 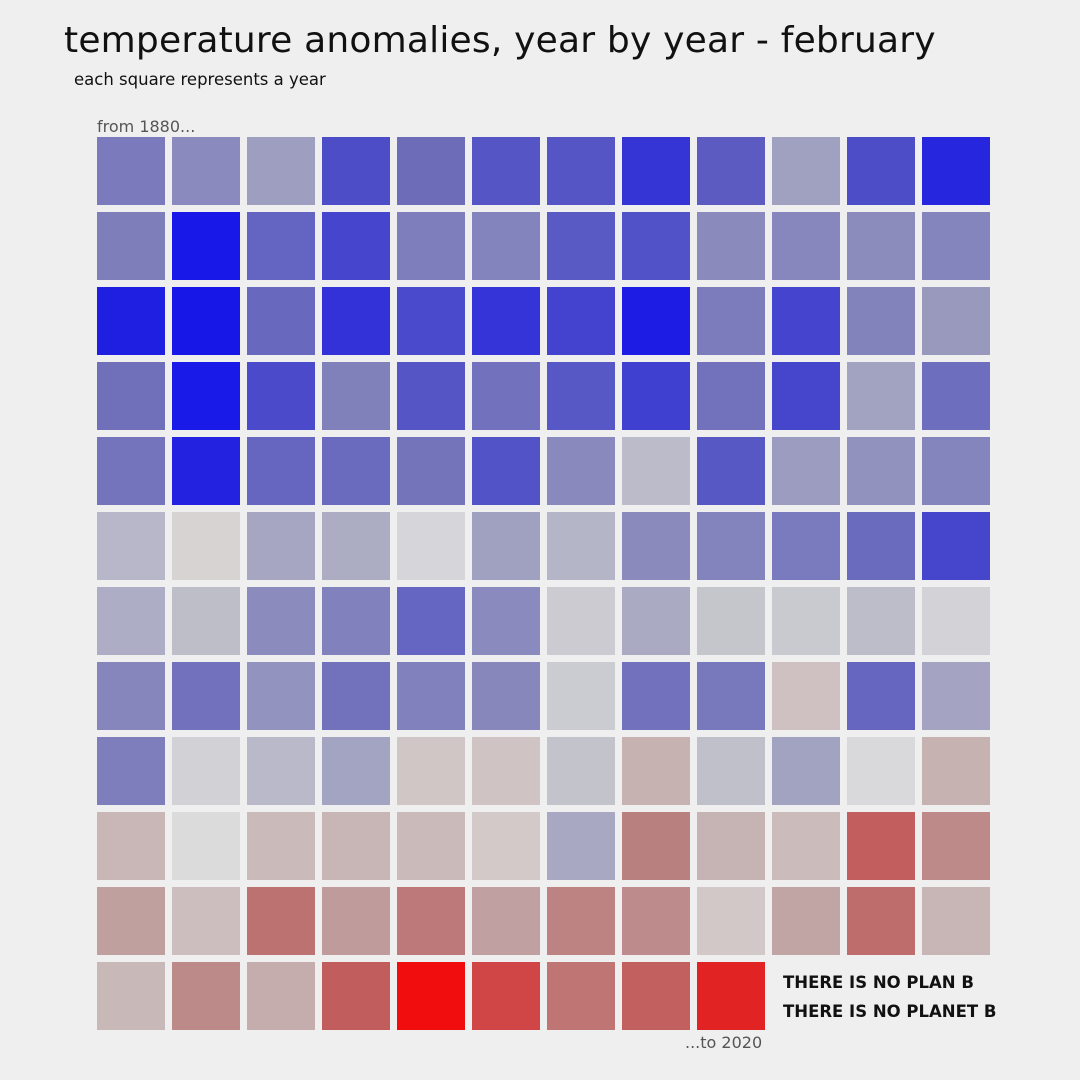 I want to click on year-square-1933, so click(x=506, y=471).